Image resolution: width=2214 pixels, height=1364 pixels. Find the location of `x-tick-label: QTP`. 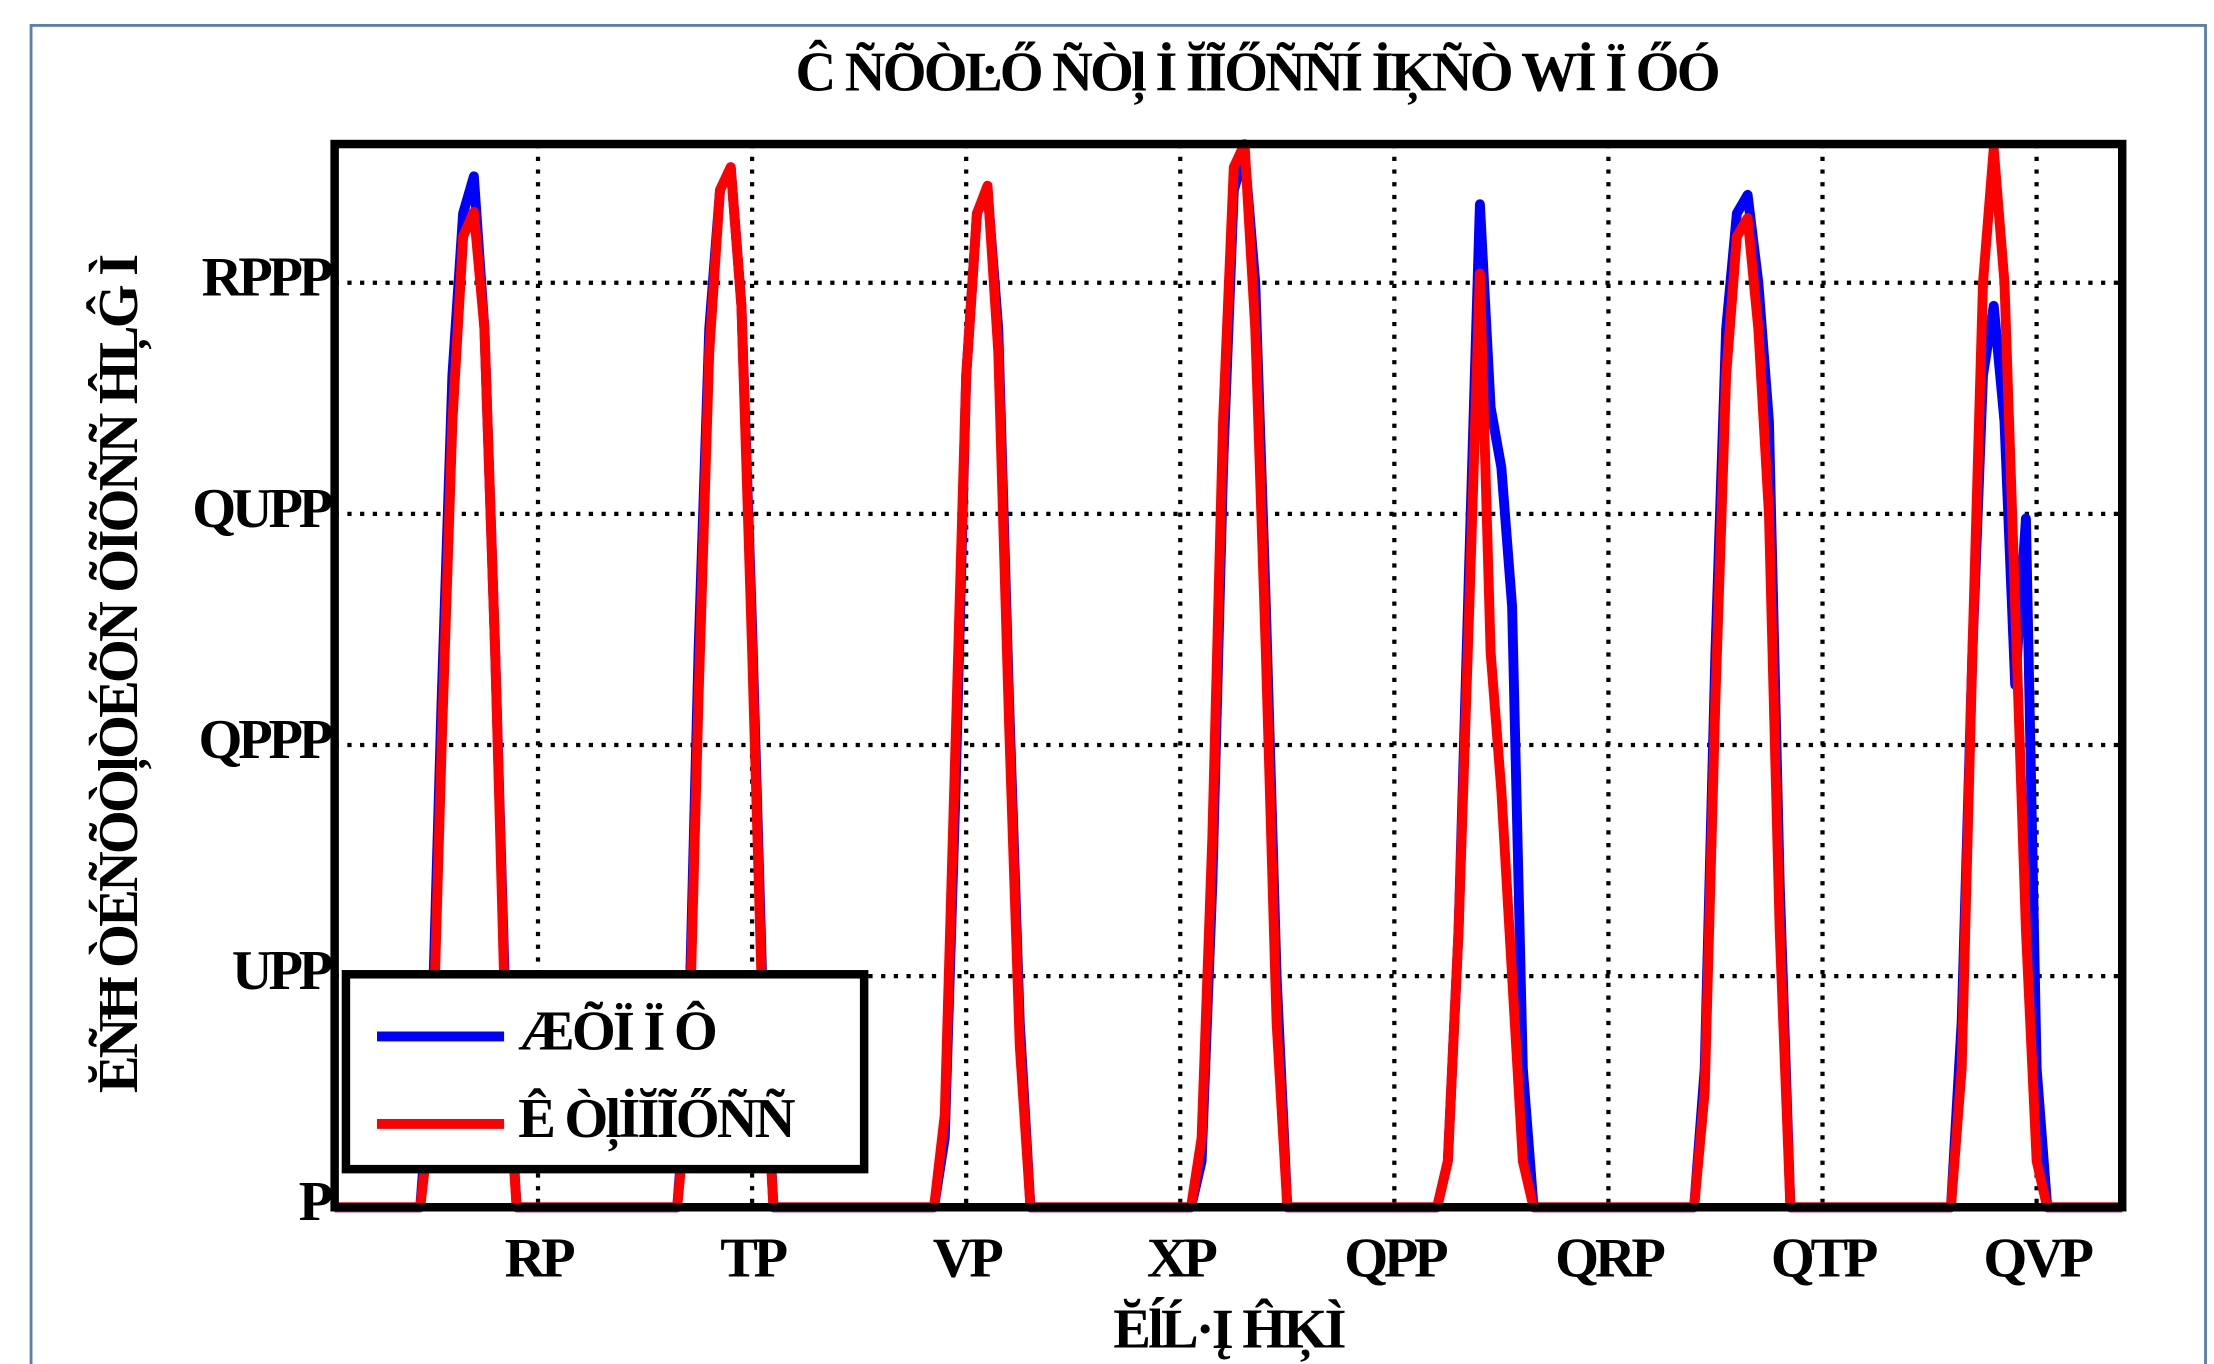

x-tick-label: QTP is located at coordinates (1824, 1259).